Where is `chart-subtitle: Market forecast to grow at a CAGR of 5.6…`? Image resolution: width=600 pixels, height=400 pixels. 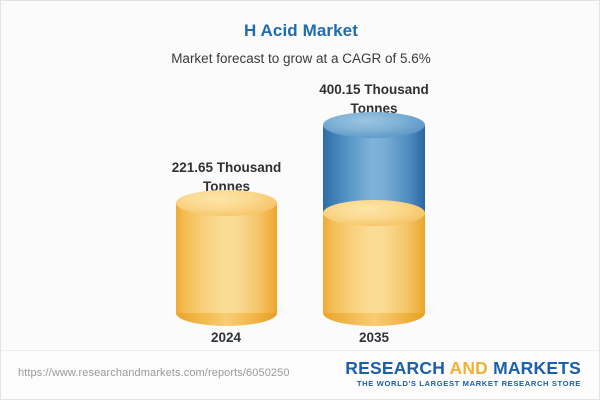
chart-subtitle: Market forecast to grow at a CAGR of 5.6… is located at coordinates (301, 58).